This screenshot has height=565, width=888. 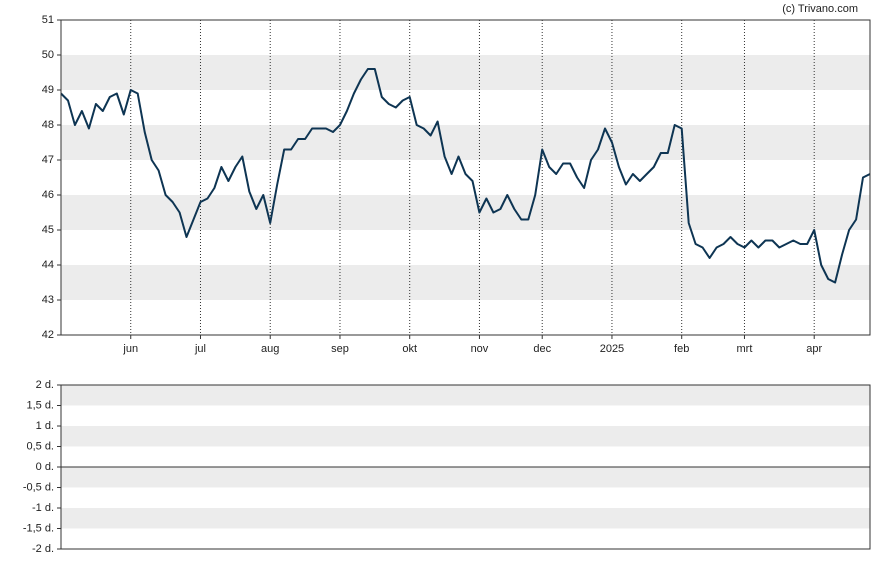 I want to click on y-tick-label: 48, so click(x=48, y=125).